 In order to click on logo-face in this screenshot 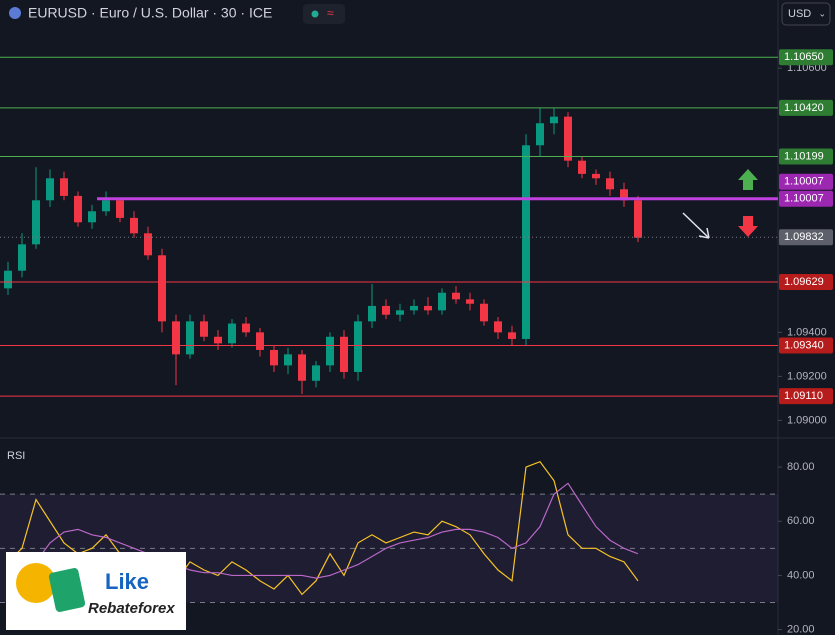, I will do `click(36, 583)`.